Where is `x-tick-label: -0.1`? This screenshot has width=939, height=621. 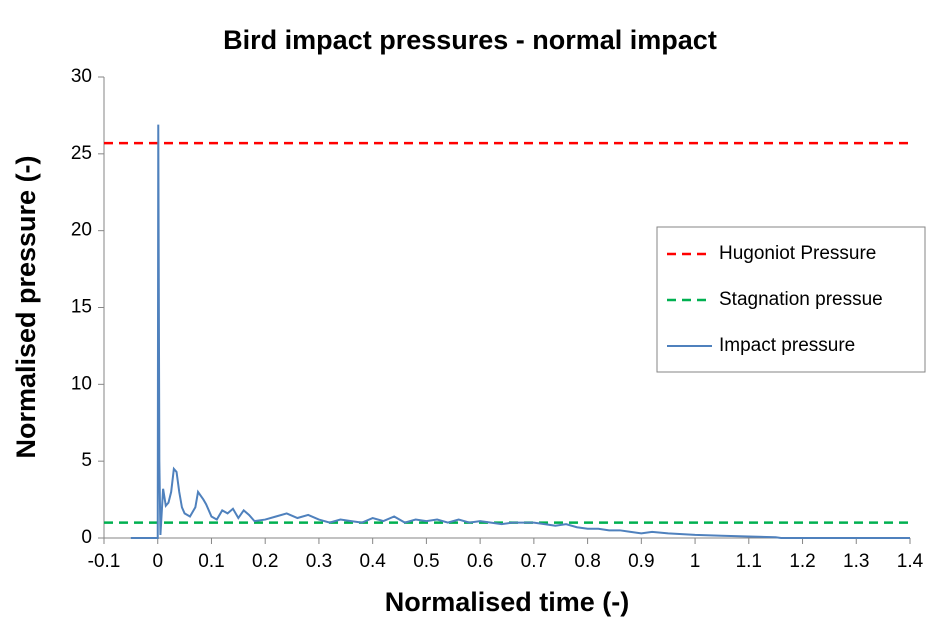 x-tick-label: -0.1 is located at coordinates (104, 561).